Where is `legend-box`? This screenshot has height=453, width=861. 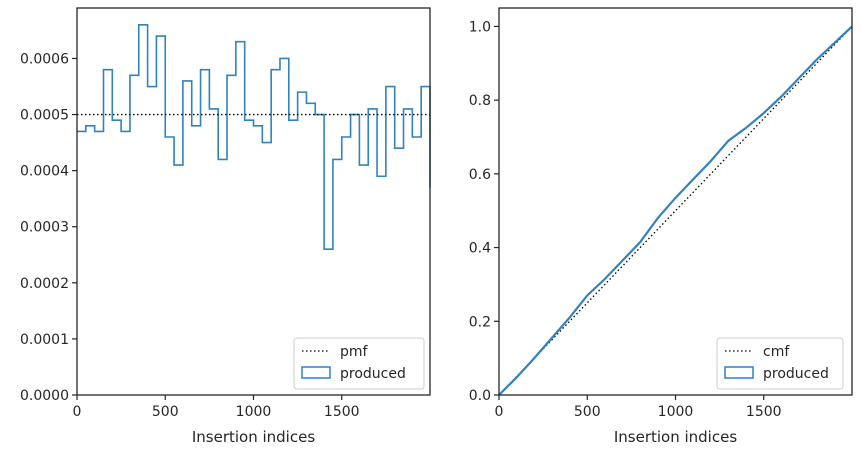 legend-box is located at coordinates (780, 363).